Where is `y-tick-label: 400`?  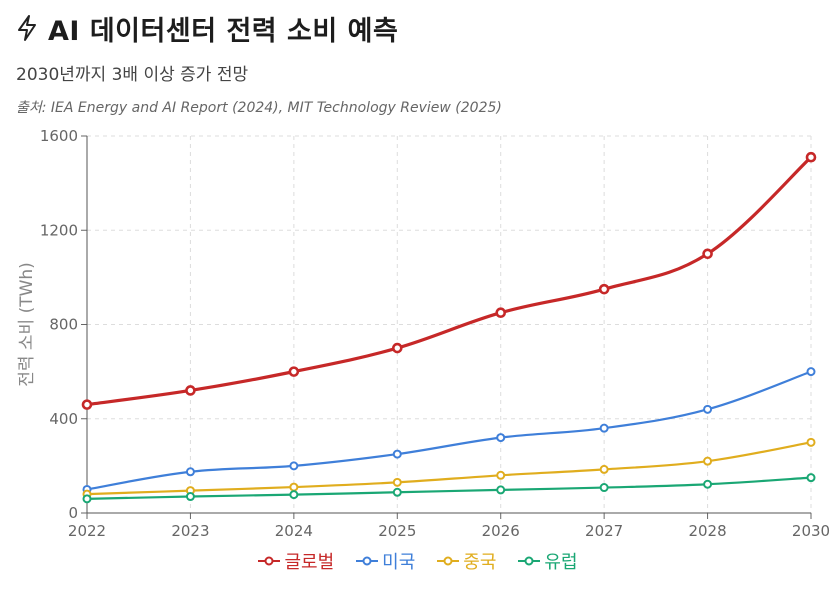
y-tick-label: 400 is located at coordinates (63, 419).